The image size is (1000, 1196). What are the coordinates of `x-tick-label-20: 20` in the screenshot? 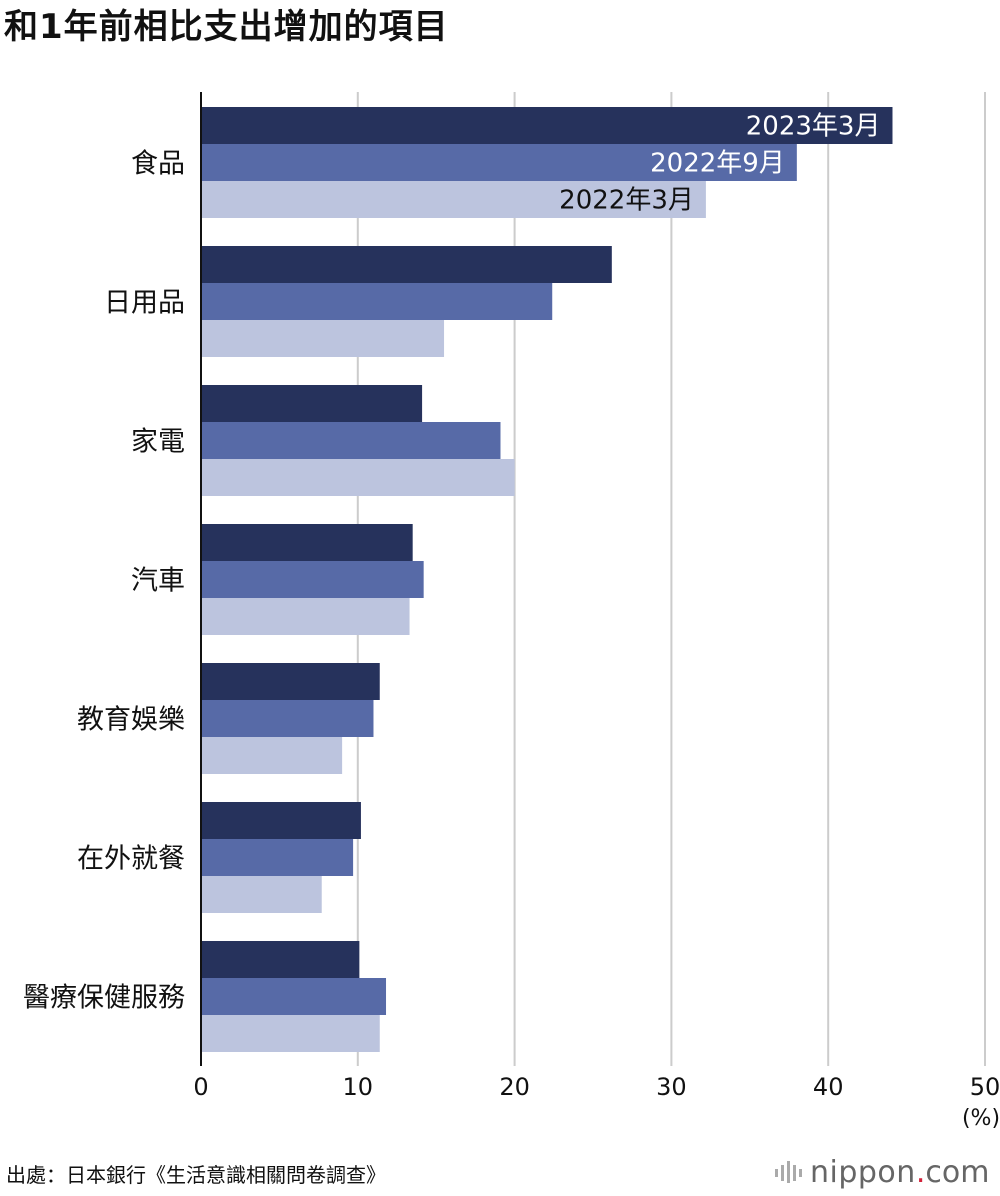 It's located at (514, 1087).